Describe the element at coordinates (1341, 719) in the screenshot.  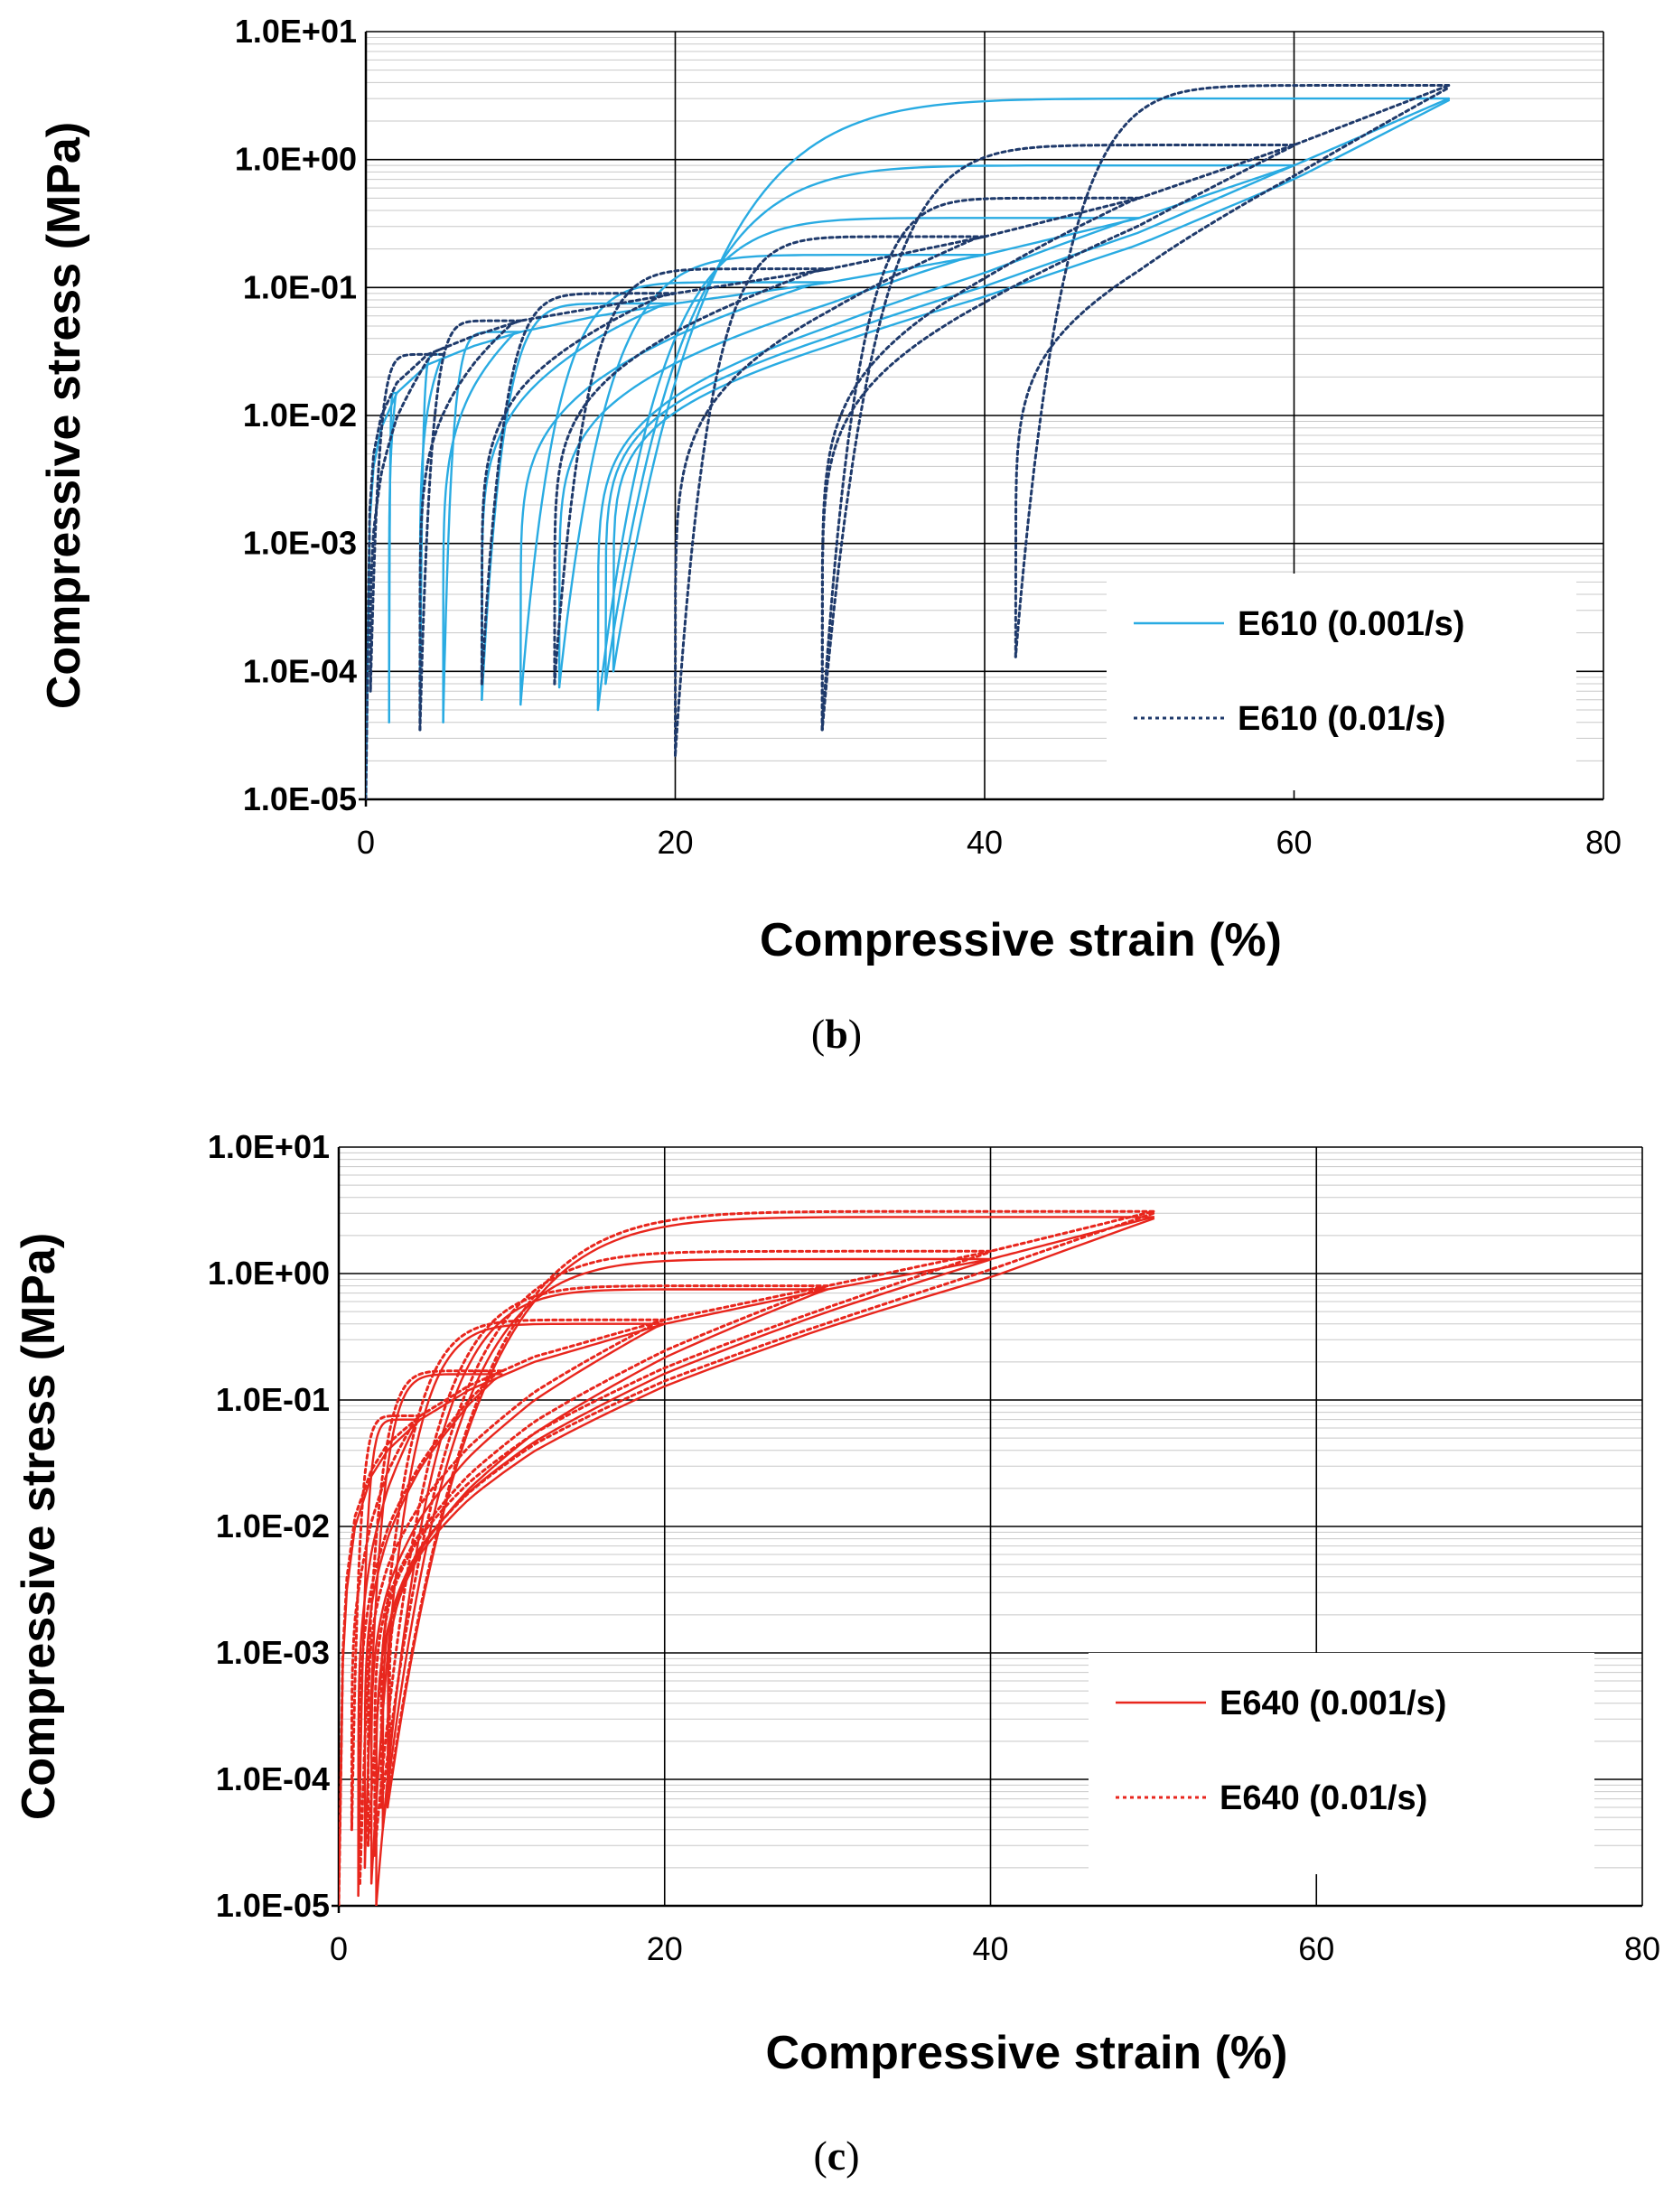
I see `legend-label: E610 (0.01/s)` at that location.